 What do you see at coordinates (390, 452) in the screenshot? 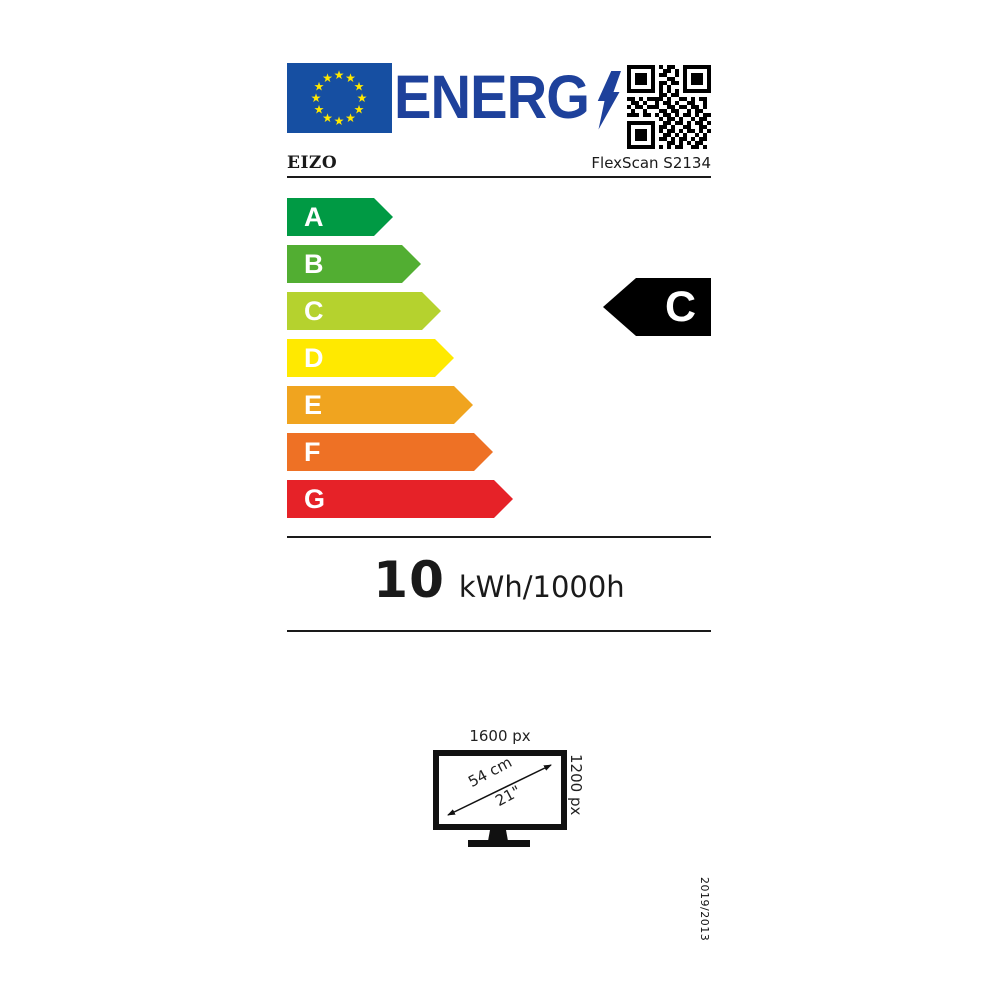
I see `scale-arrow-f: F` at bounding box center [390, 452].